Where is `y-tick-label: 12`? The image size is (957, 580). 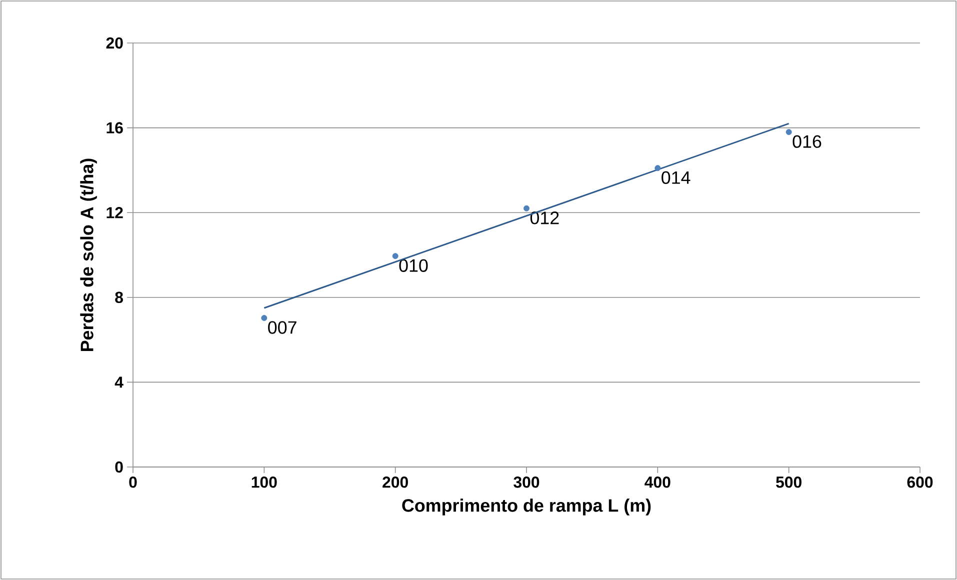 y-tick-label: 12 is located at coordinates (114, 212).